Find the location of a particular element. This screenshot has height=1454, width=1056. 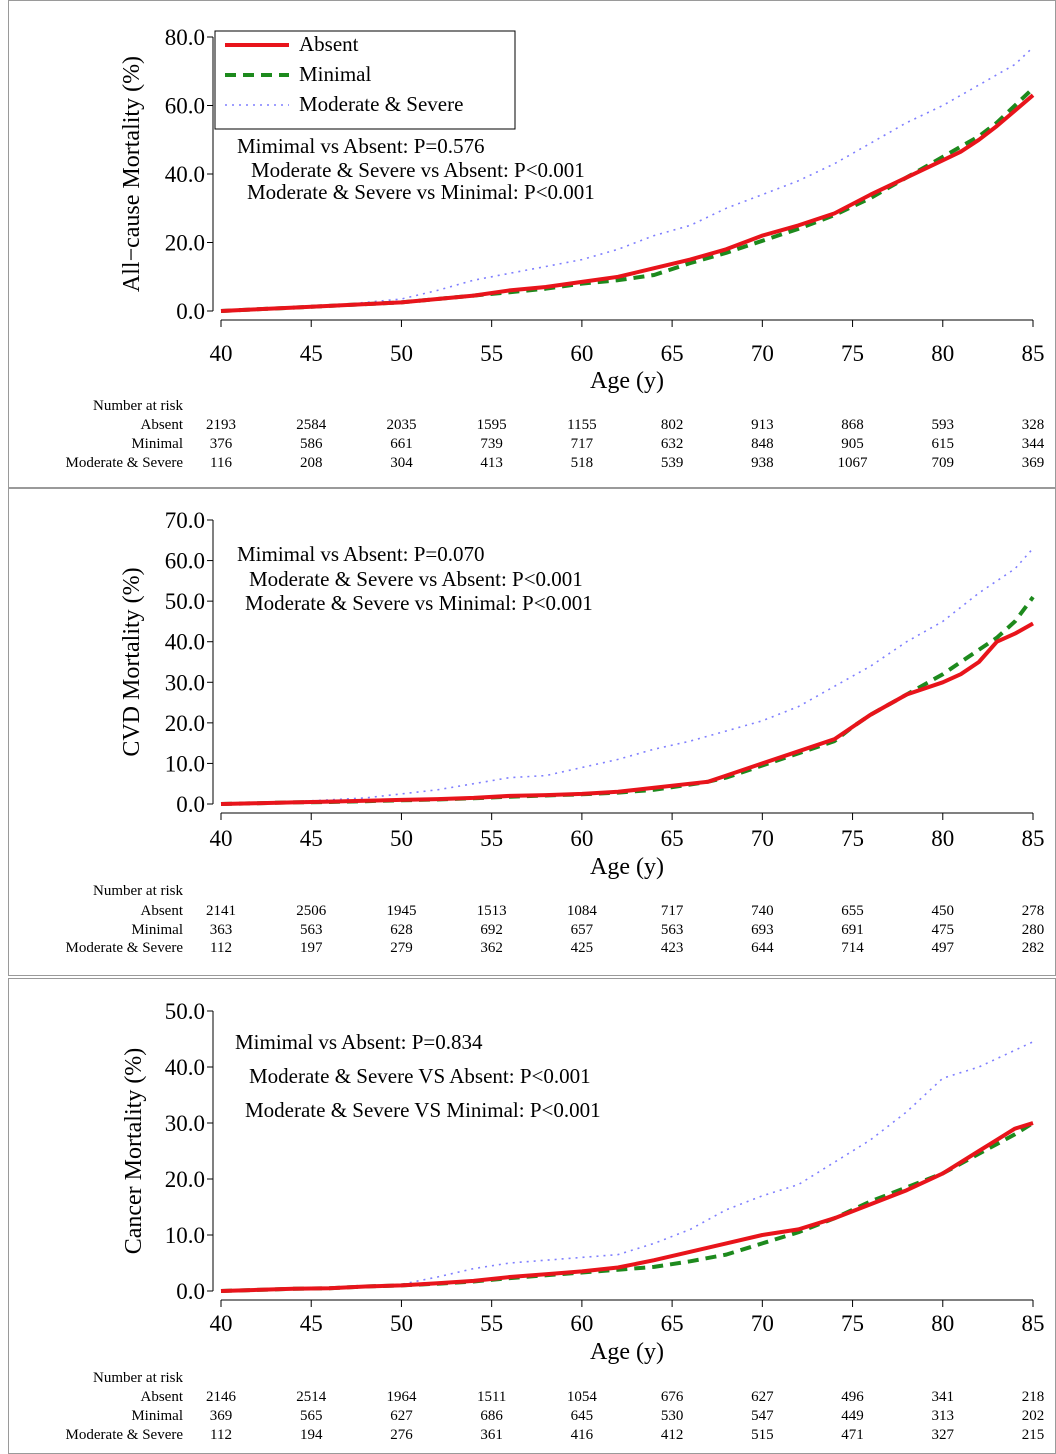

y-tick-label: 50.0 is located at coordinates (185, 1011).